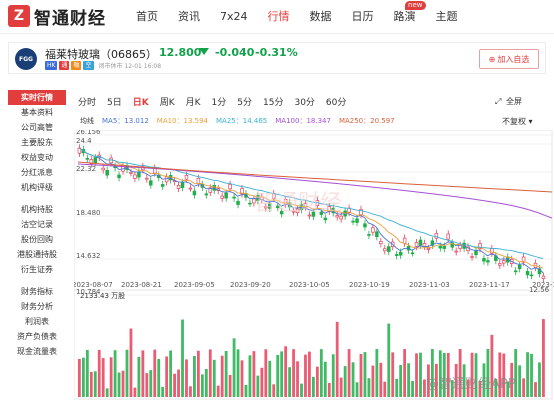  Describe the element at coordinates (405, 17) in the screenshot. I see `nav-item-6: 路演 new` at that location.